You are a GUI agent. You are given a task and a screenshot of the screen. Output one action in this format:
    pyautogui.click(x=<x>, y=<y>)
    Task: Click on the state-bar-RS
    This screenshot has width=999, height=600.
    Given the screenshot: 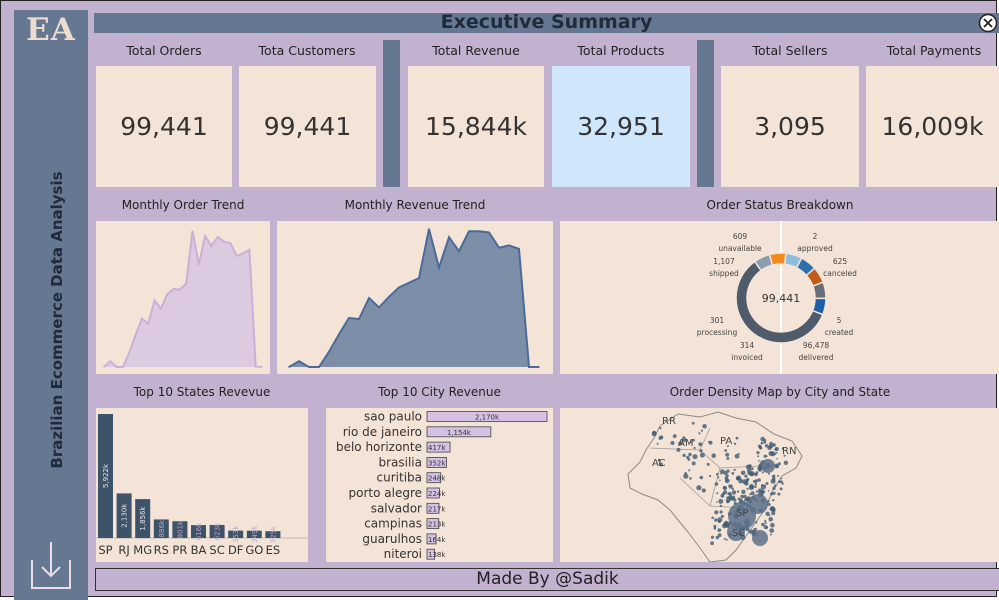 What is the action you would take?
    pyautogui.click(x=161, y=528)
    